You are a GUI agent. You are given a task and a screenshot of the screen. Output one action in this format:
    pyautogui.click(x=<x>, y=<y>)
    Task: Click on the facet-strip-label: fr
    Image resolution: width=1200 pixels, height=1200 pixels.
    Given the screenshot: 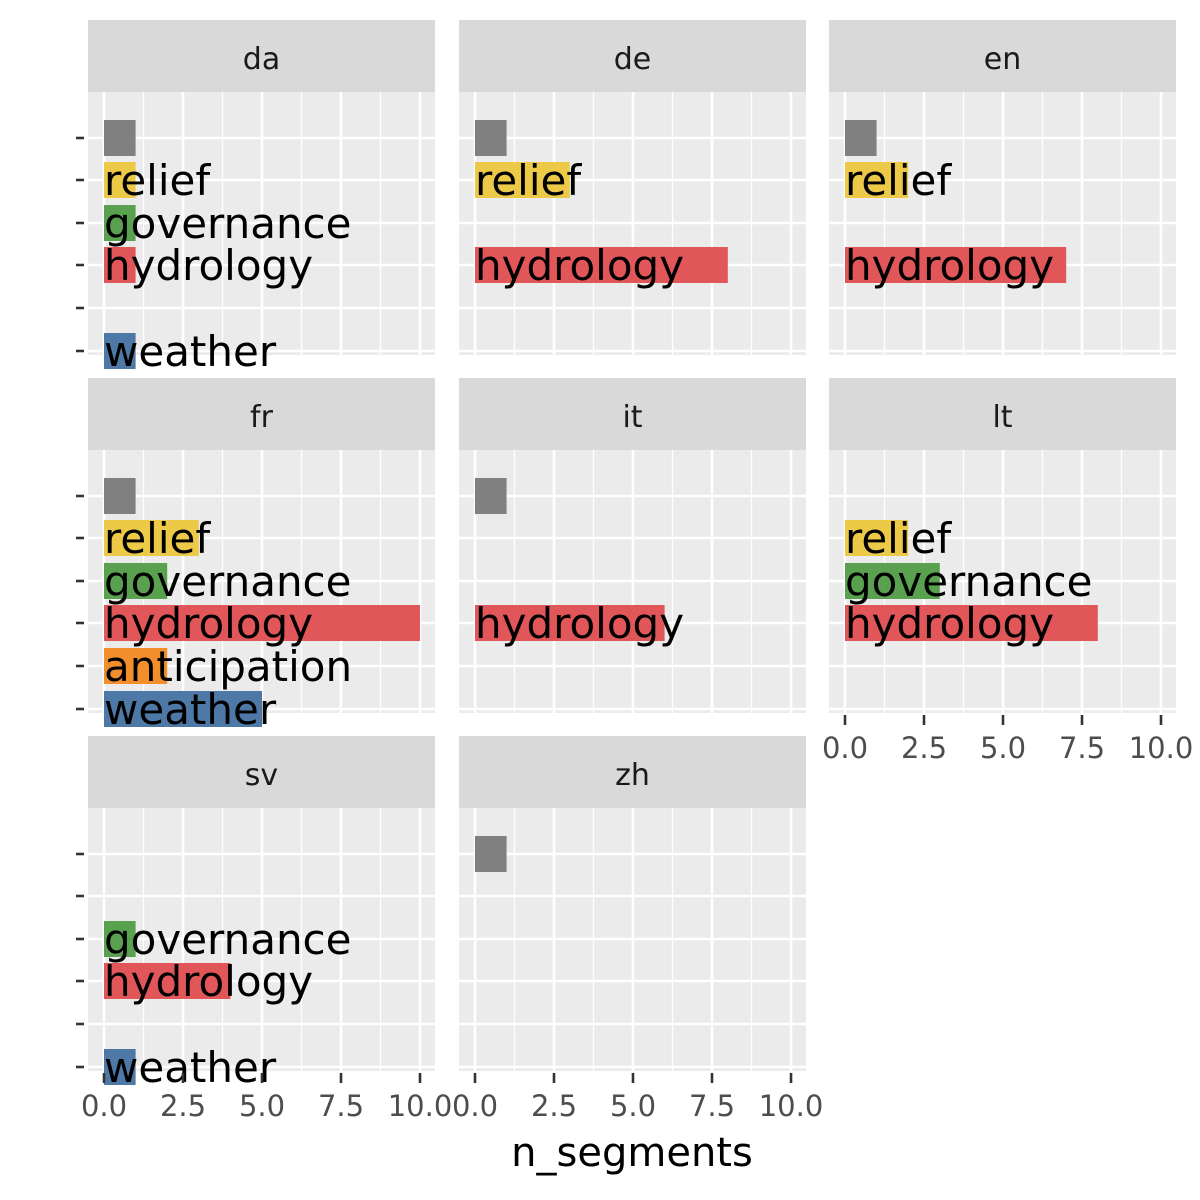 What is the action you would take?
    pyautogui.click(x=262, y=417)
    